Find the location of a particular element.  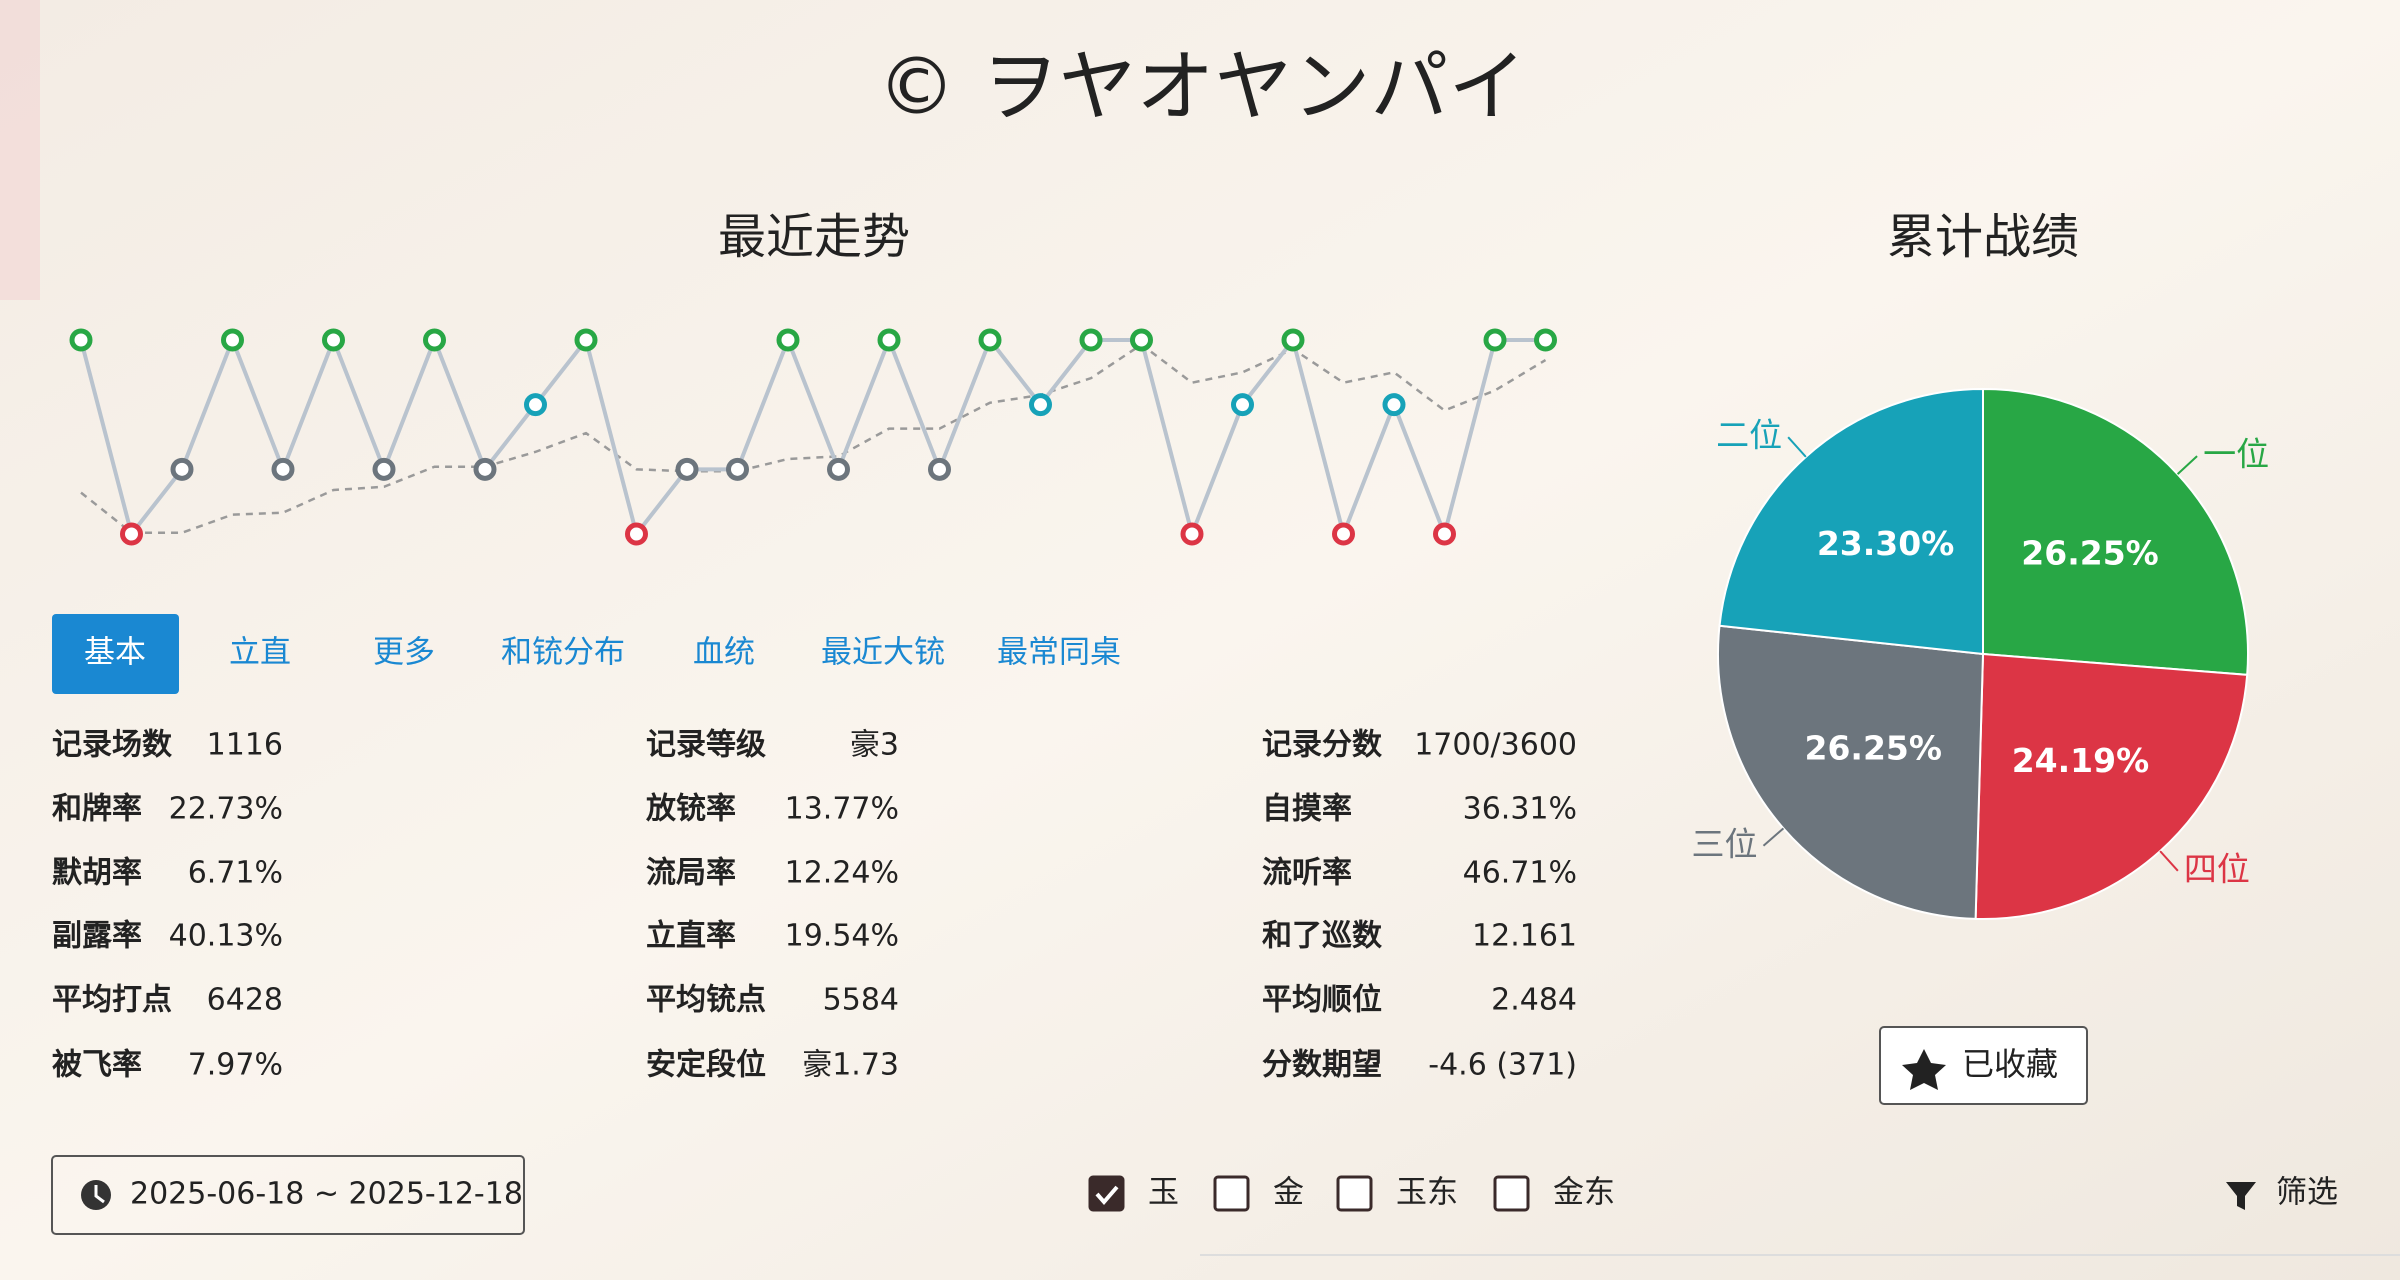

stat-label: 流局率 is located at coordinates (691, 873).